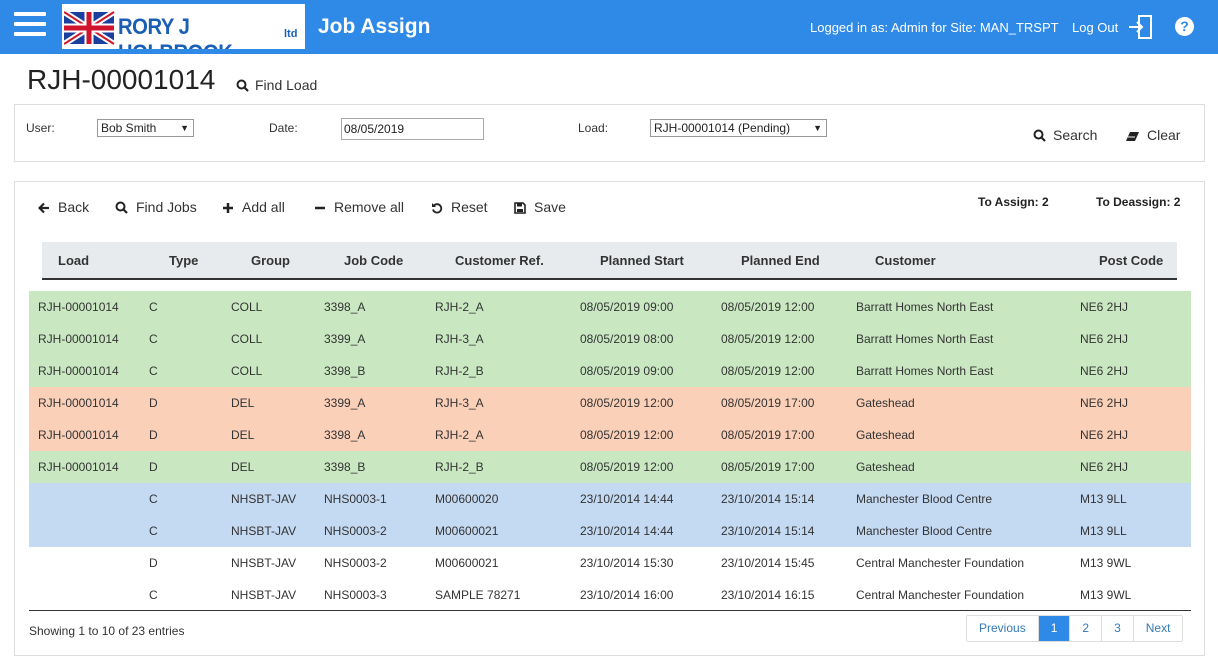 The image size is (1218, 662). What do you see at coordinates (627, 563) in the screenshot?
I see `table-cell: 23/10/2014 15:30` at bounding box center [627, 563].